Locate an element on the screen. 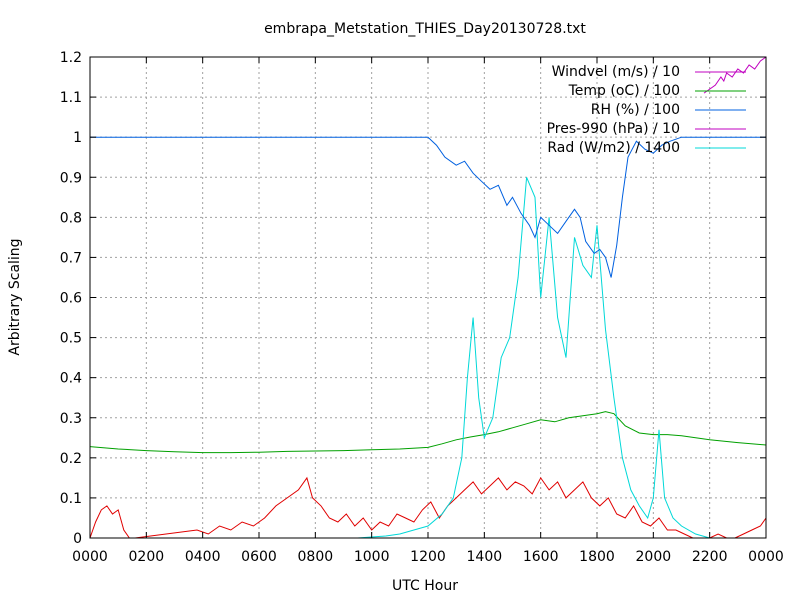  chart-title: embrapa_Metstation_THIES_Day20130728.txt is located at coordinates (425, 29).